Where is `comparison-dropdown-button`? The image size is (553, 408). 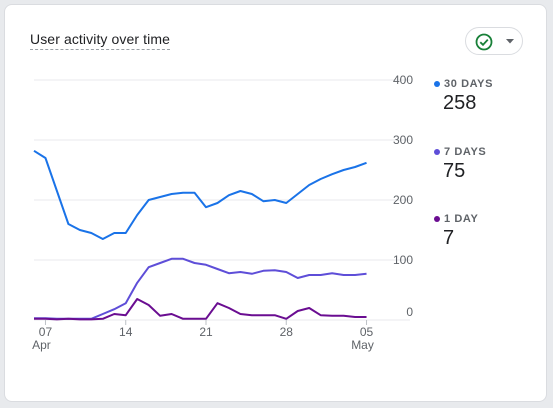
comparison-dropdown-button is located at coordinates (494, 41).